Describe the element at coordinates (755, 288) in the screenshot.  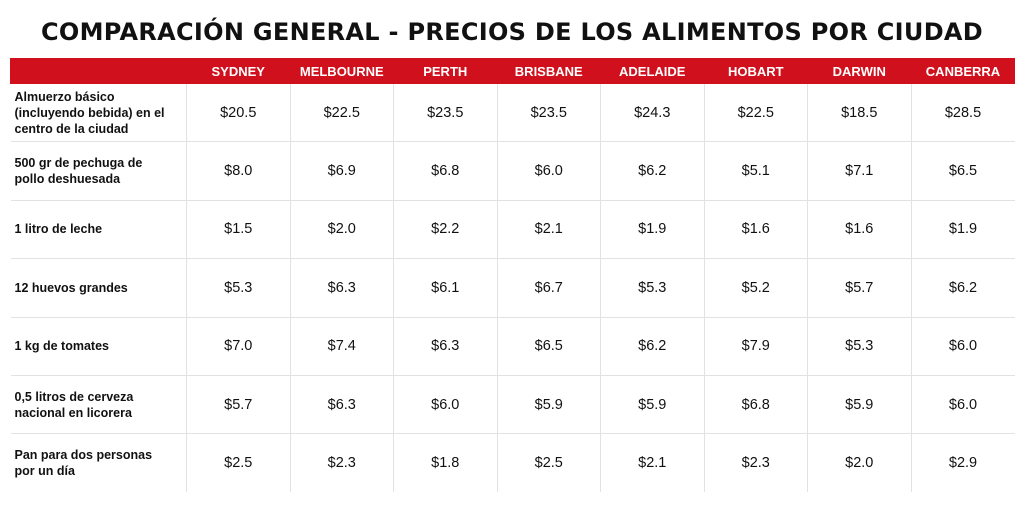
I see `price-cell: $5.2` at that location.